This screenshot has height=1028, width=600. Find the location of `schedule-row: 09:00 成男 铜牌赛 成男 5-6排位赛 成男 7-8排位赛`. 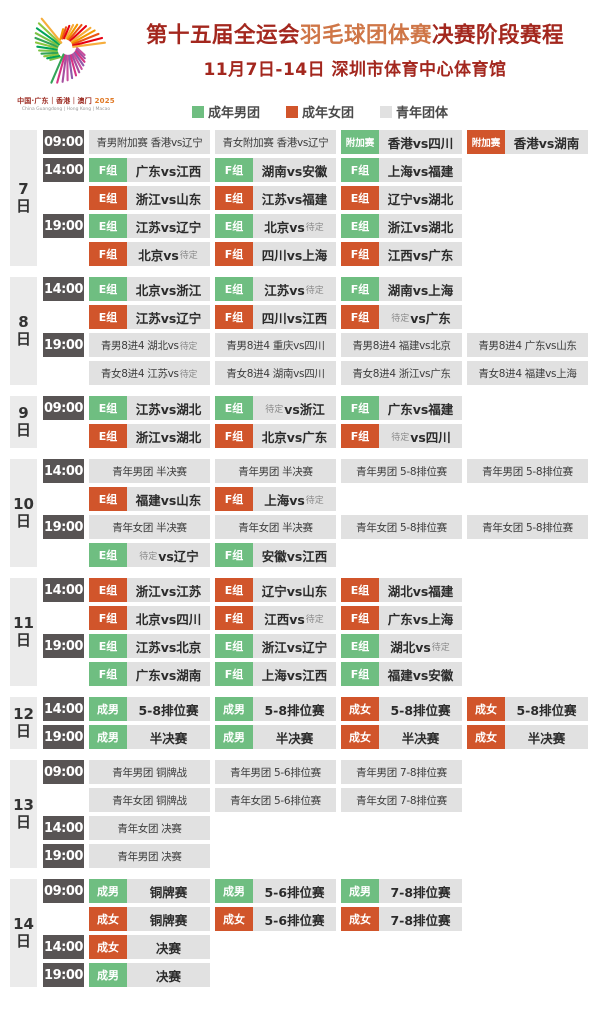

schedule-row: 09:00 成男 铜牌赛 成男 5-6排位赛 成男 7-8排位赛 is located at coordinates (319, 891).